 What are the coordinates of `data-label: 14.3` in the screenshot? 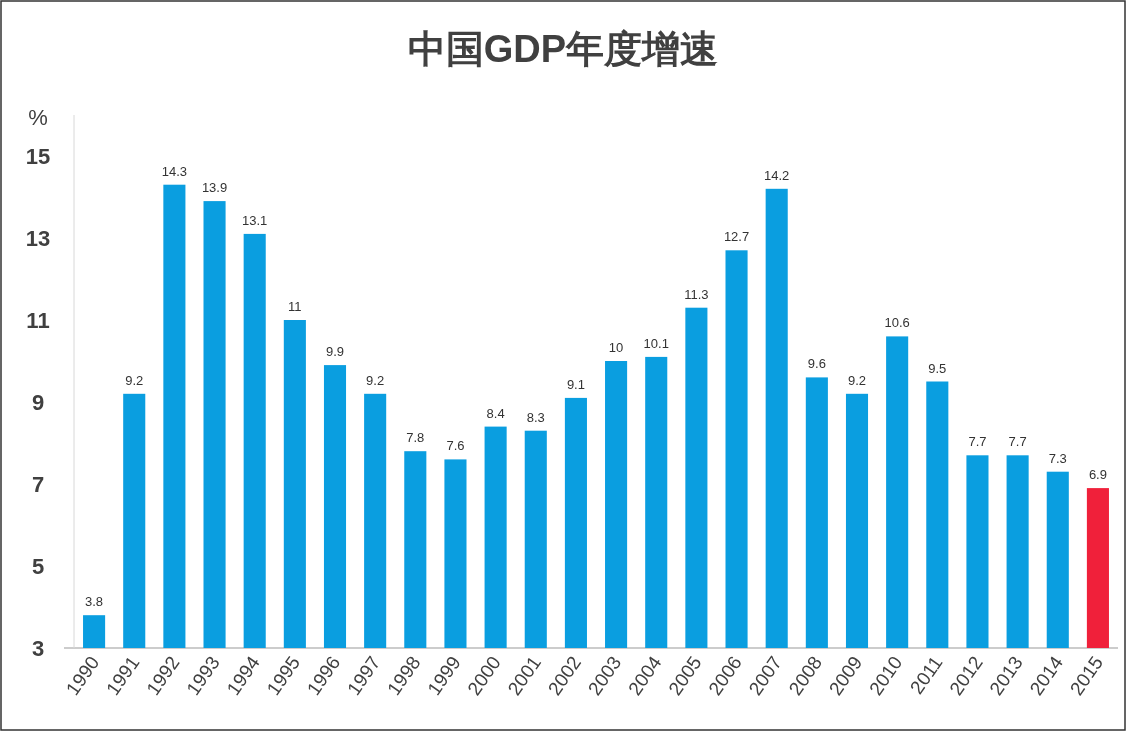 It's located at (174, 171).